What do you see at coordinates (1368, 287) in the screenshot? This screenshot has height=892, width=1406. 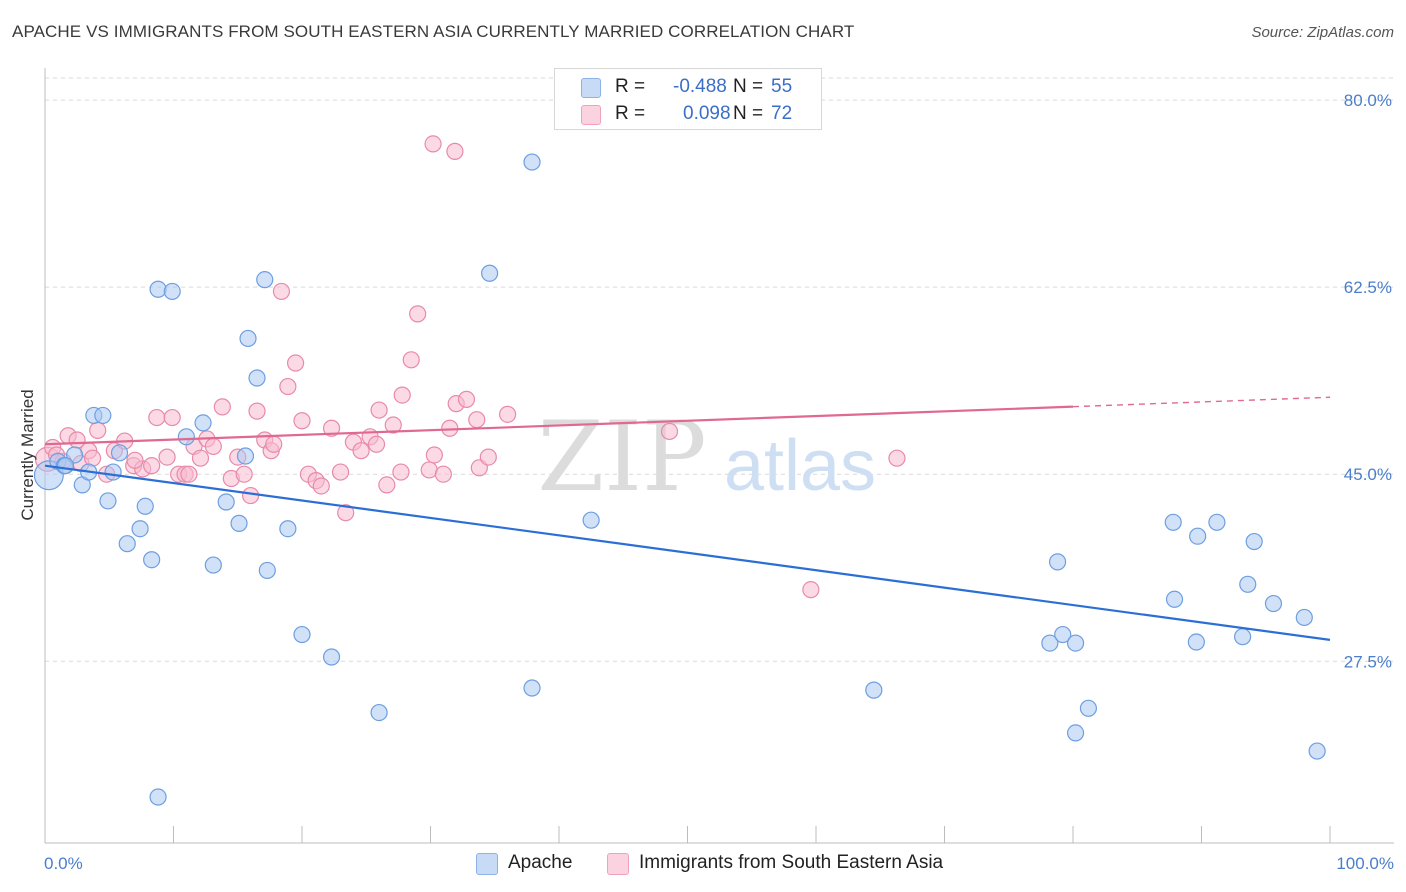 I see `y-tick-label: 62.5%` at bounding box center [1368, 287].